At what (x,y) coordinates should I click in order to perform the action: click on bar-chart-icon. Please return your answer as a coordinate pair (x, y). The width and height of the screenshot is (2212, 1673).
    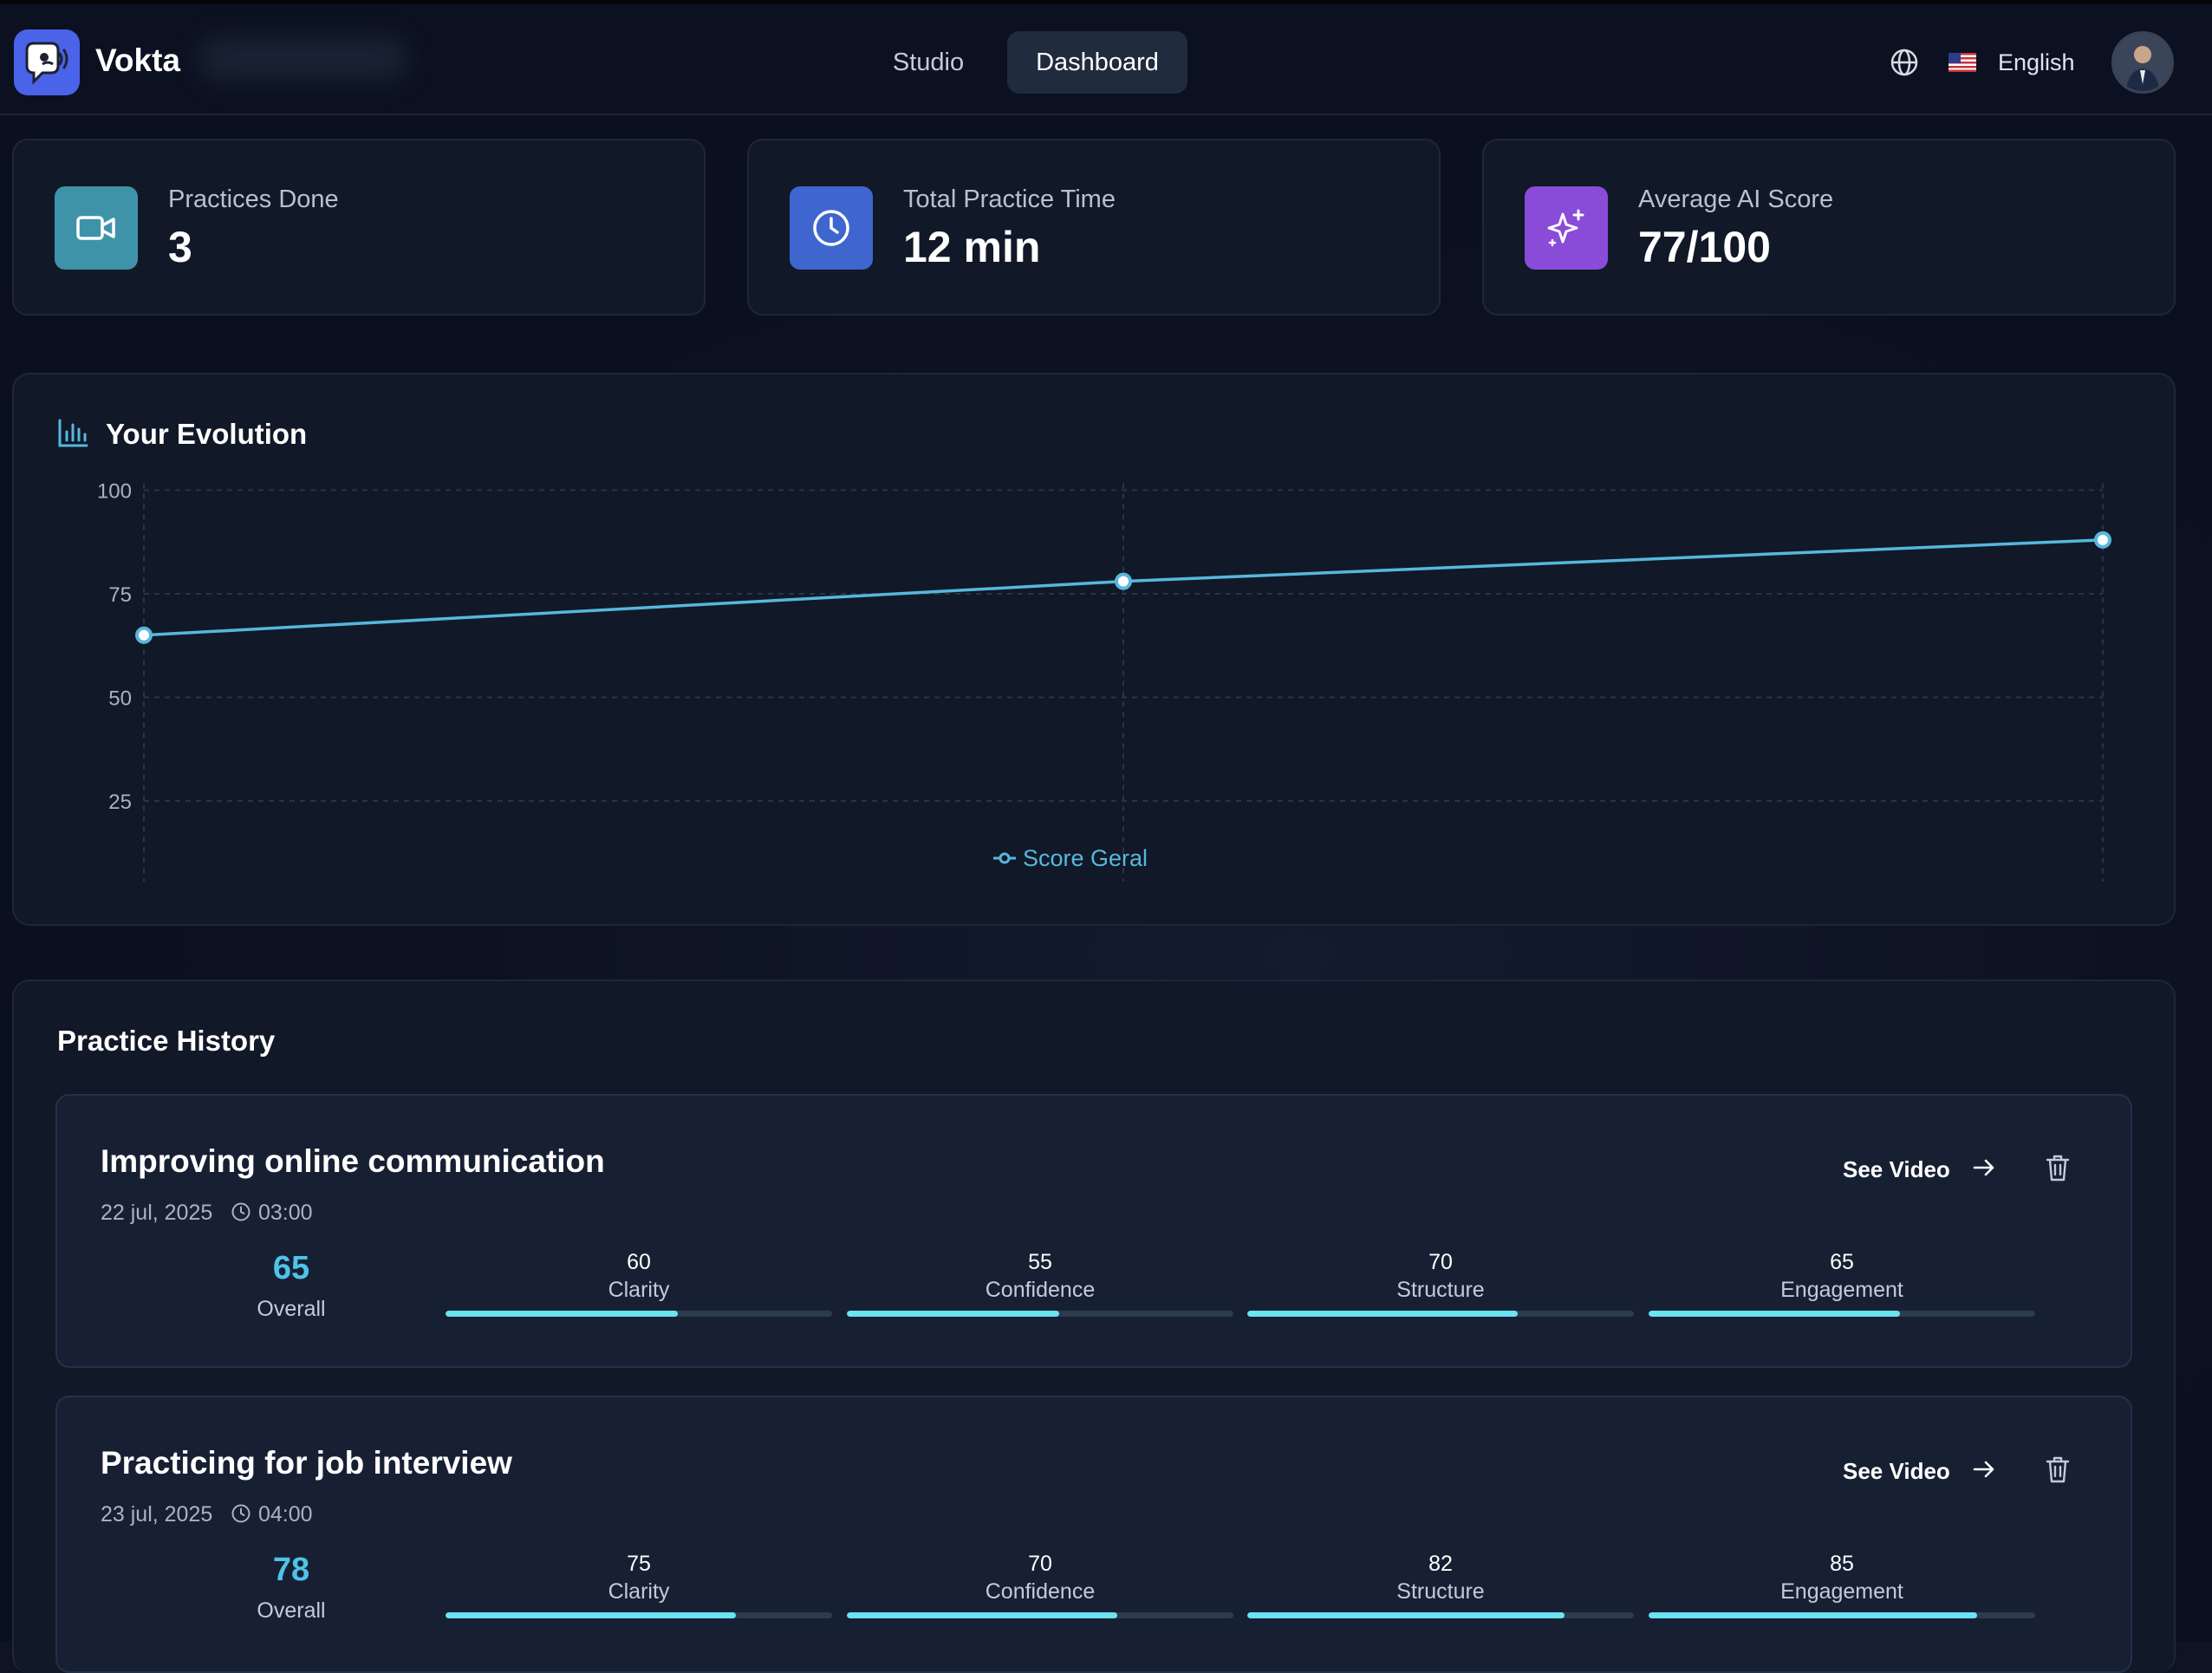
    Looking at the image, I should click on (73, 433).